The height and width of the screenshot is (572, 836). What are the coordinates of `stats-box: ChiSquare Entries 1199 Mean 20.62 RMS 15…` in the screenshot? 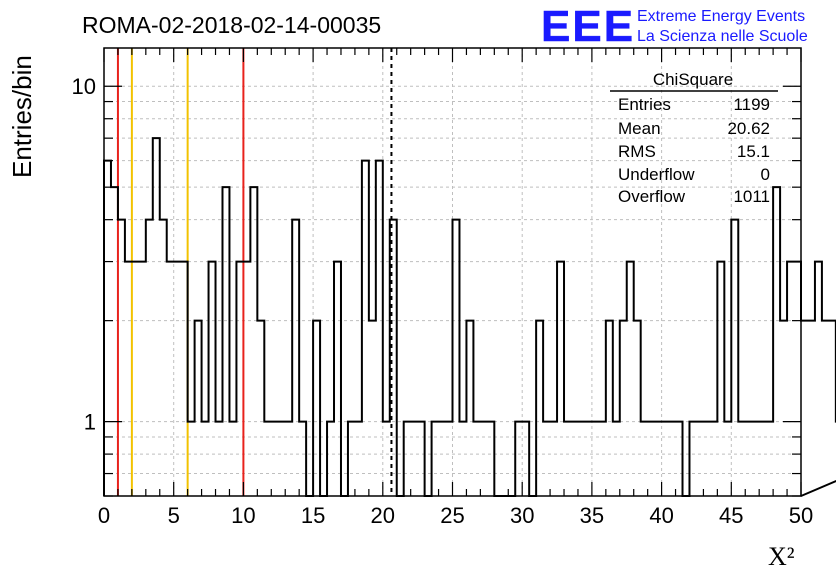 It's located at (694, 138).